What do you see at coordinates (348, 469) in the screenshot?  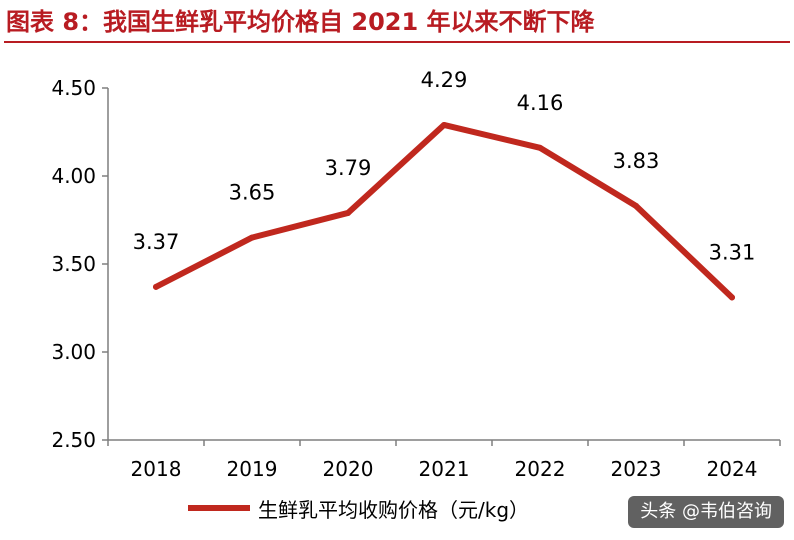 I see `x-tick-label: 2020` at bounding box center [348, 469].